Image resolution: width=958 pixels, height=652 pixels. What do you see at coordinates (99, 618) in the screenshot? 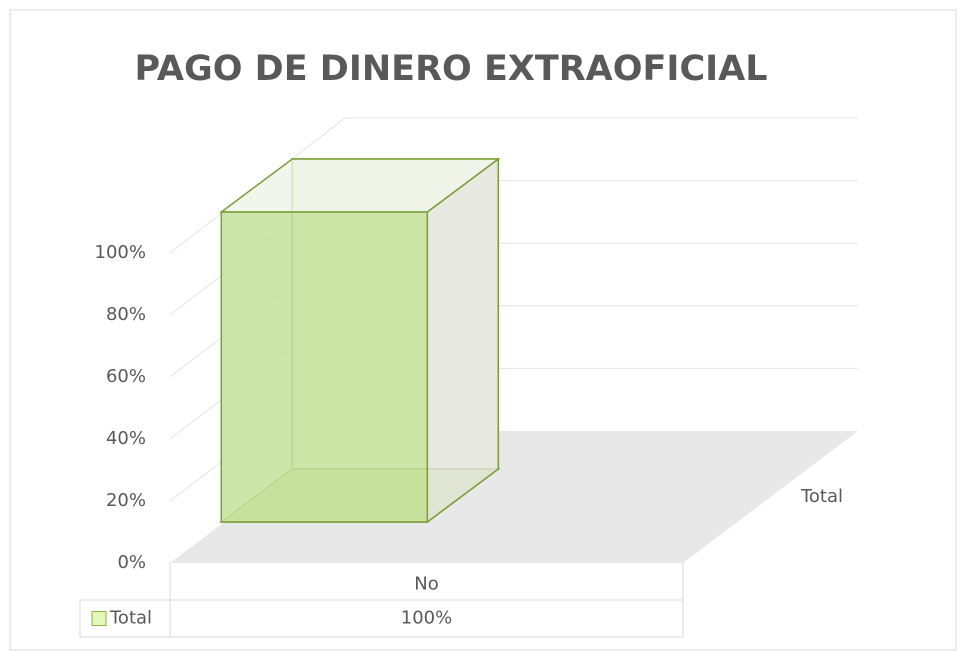
I see `legend-key` at bounding box center [99, 618].